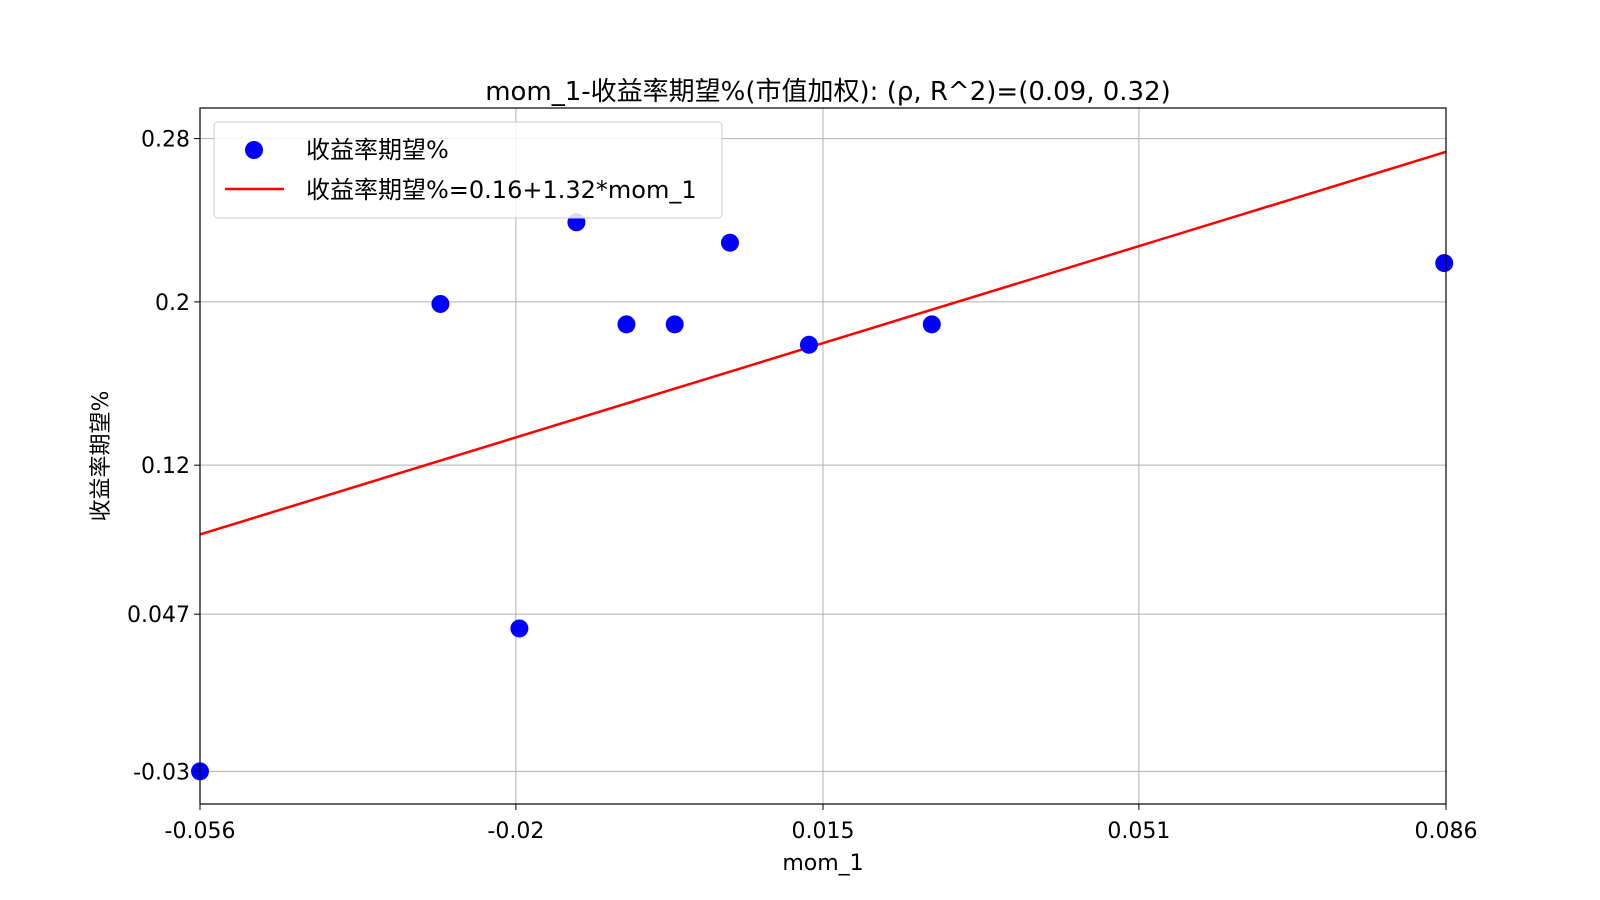  I want to click on y-tick-label: 0.28, so click(165, 140).